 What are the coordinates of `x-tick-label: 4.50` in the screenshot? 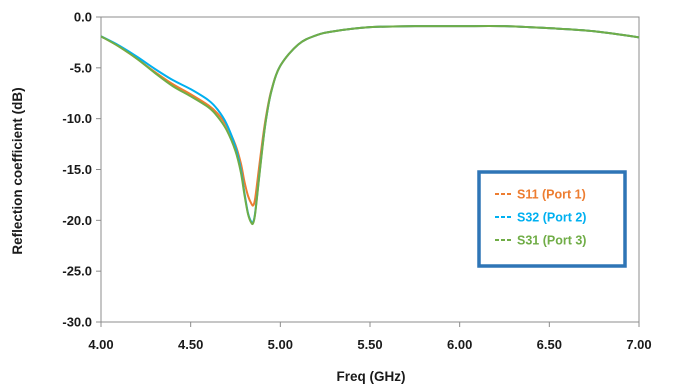 It's located at (190, 344).